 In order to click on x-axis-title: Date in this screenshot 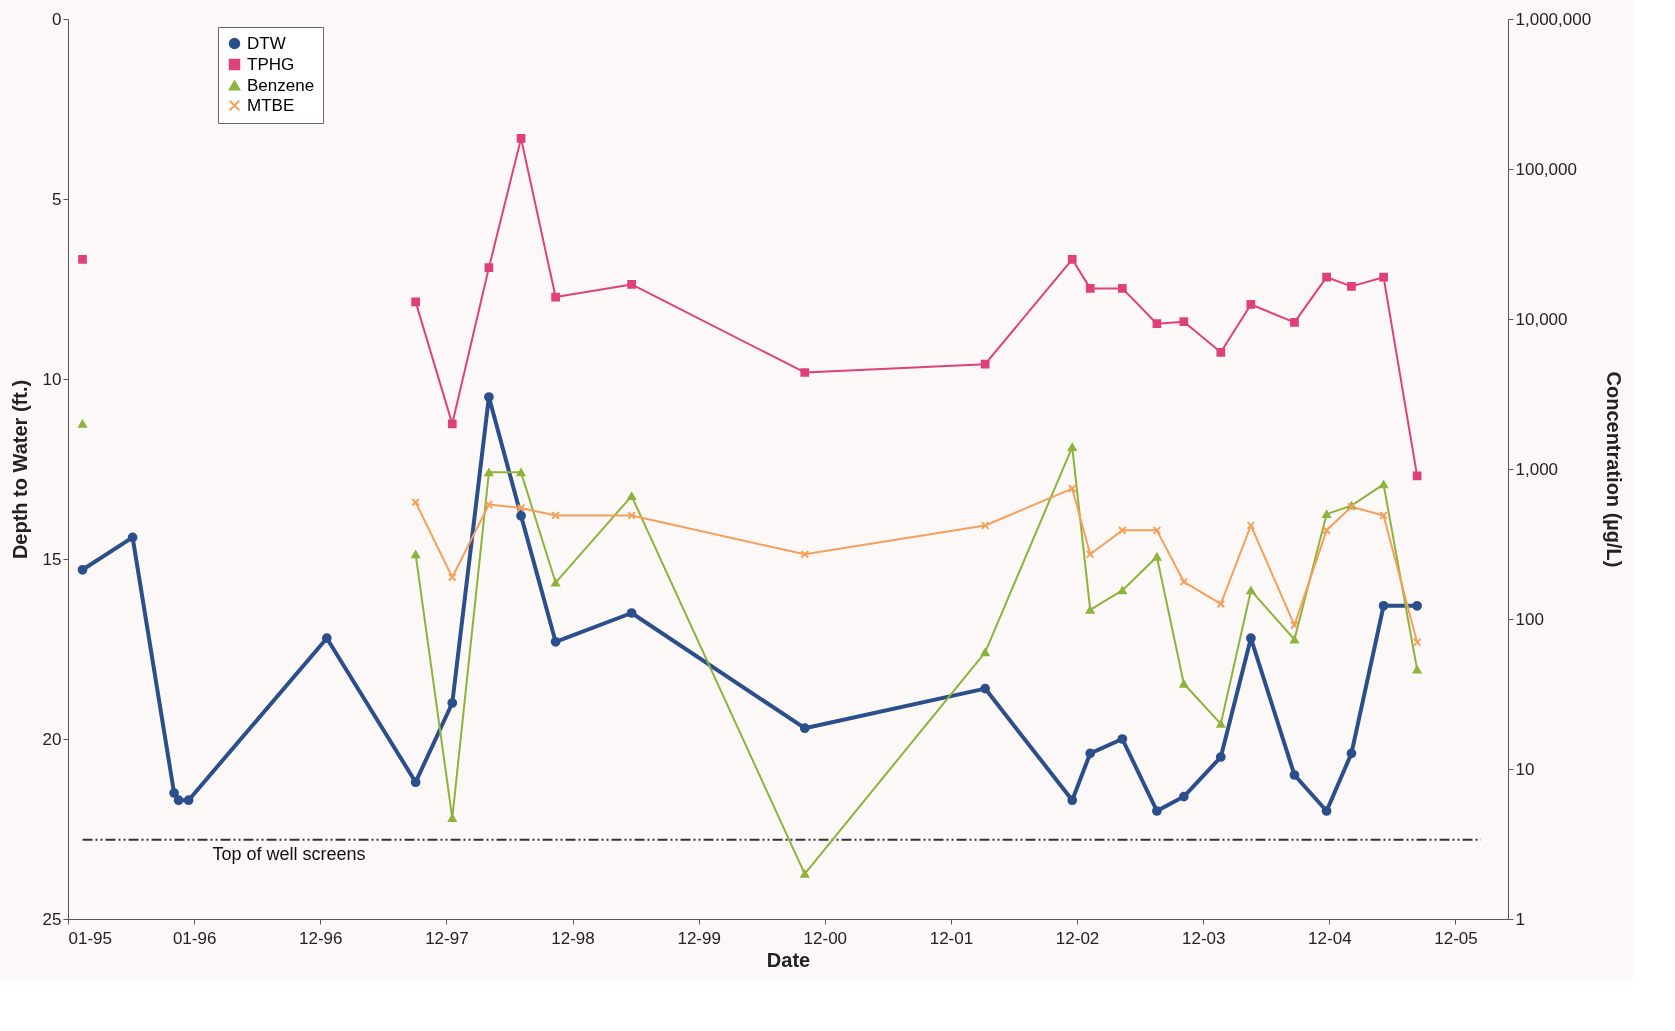, I will do `click(788, 959)`.